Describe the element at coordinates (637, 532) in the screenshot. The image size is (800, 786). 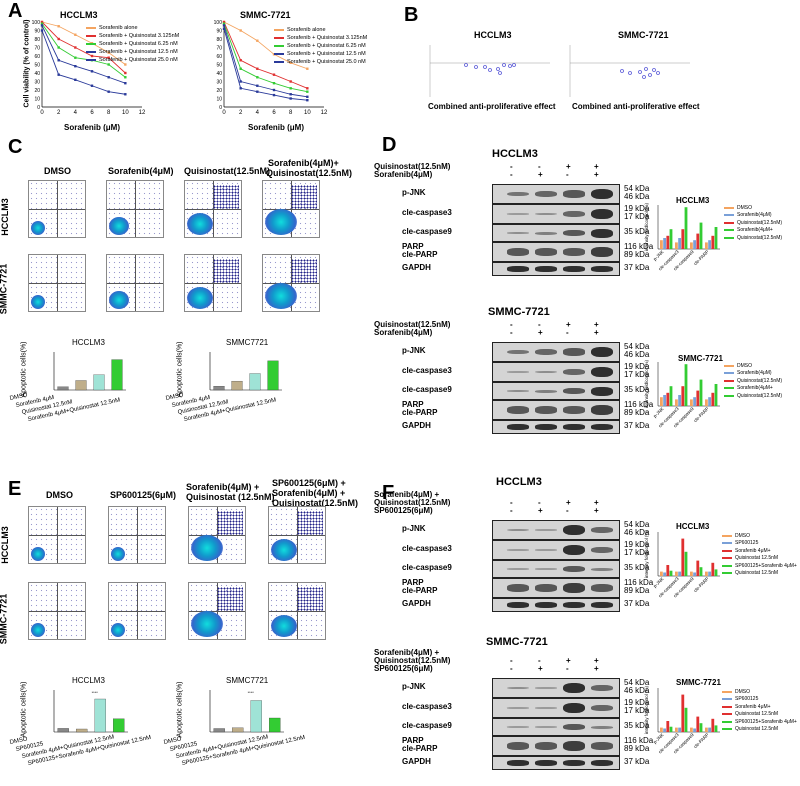
I see `kda-label: 46 kDa` at that location.